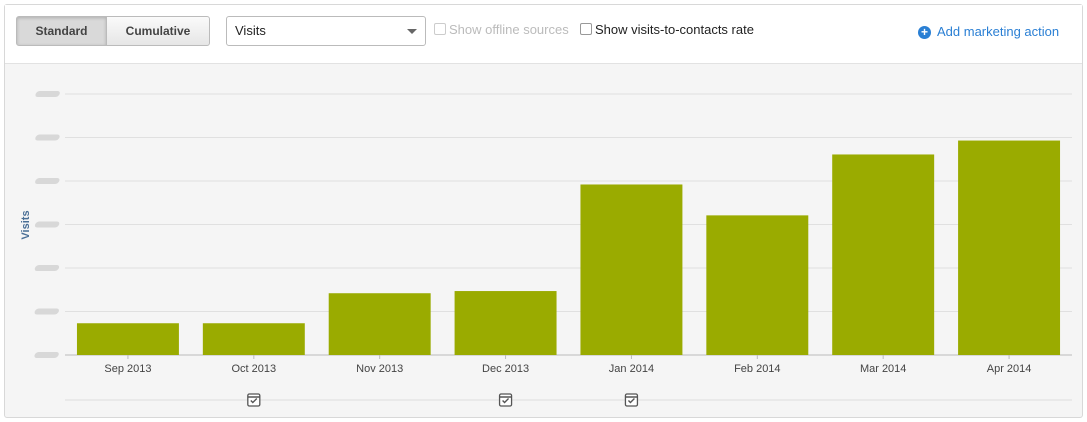  Describe the element at coordinates (674, 29) in the screenshot. I see `checkbox-label: Show visits-to-contacts rate` at that location.